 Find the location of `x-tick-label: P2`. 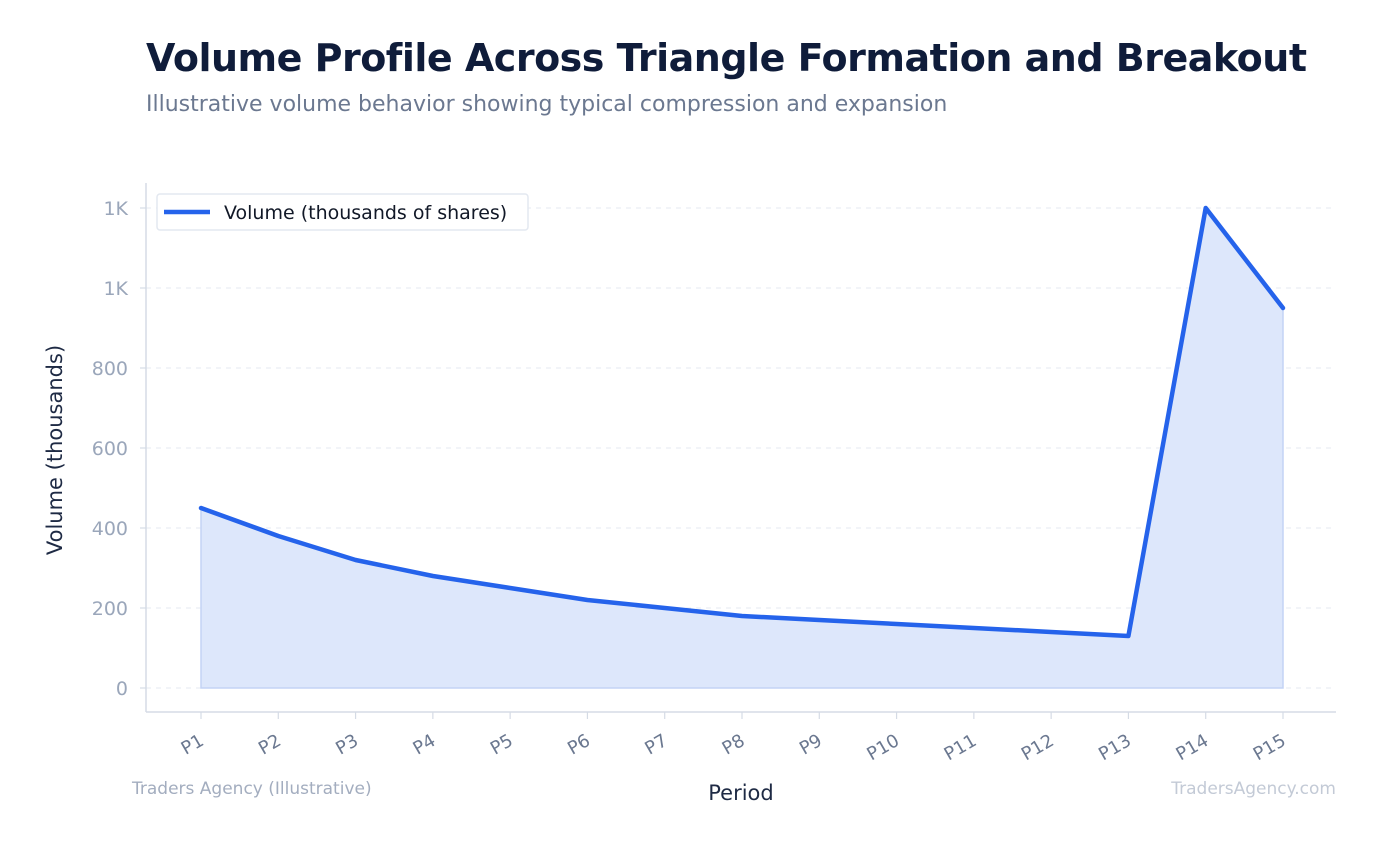

x-tick-label: P2 is located at coordinates (270, 744).